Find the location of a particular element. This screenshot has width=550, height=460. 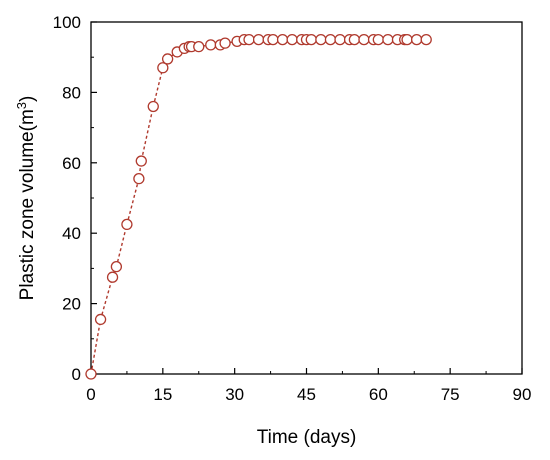

y-tick-label: 20 is located at coordinates (71, 304).